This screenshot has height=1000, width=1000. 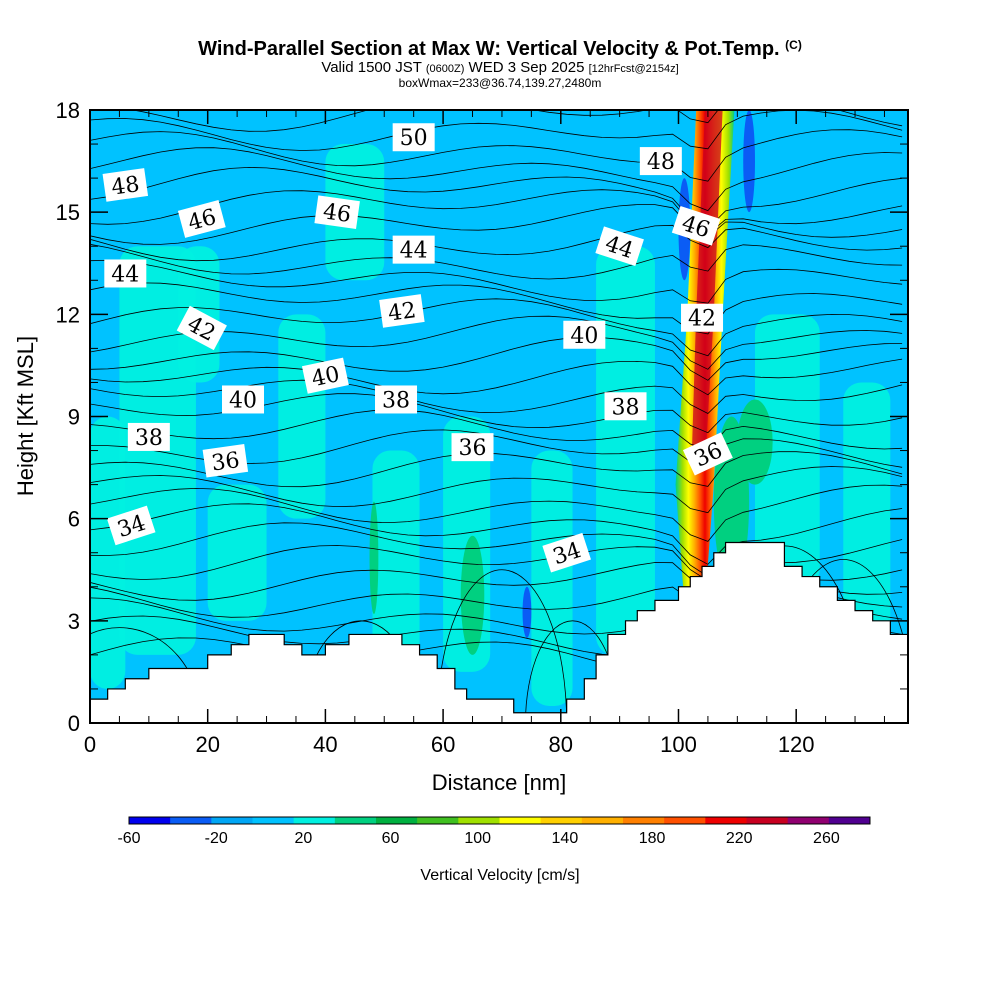 What do you see at coordinates (74, 417) in the screenshot?
I see `y-tick-label: 9` at bounding box center [74, 417].